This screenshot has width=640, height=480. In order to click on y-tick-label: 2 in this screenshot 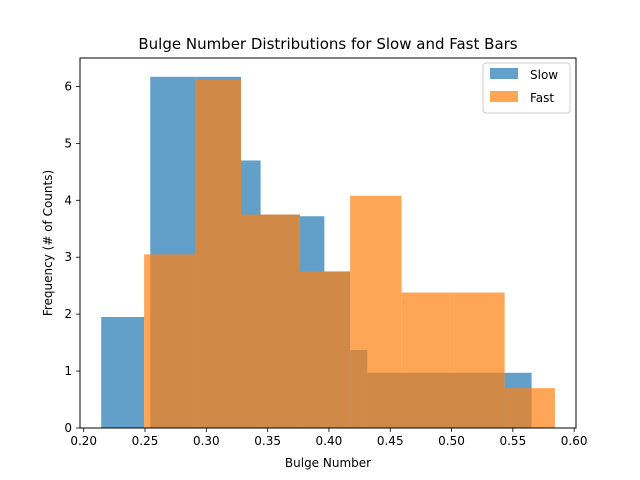, I will do `click(68, 314)`.